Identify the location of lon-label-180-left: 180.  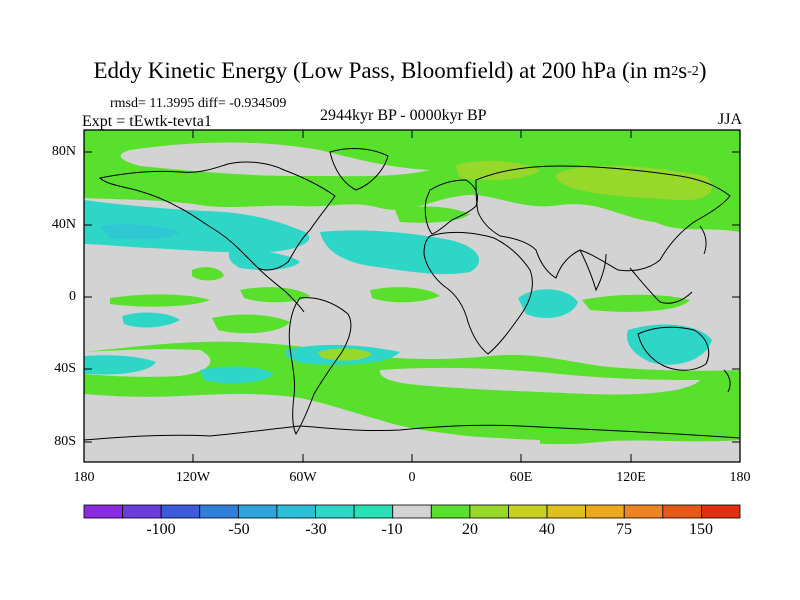
(84, 477).